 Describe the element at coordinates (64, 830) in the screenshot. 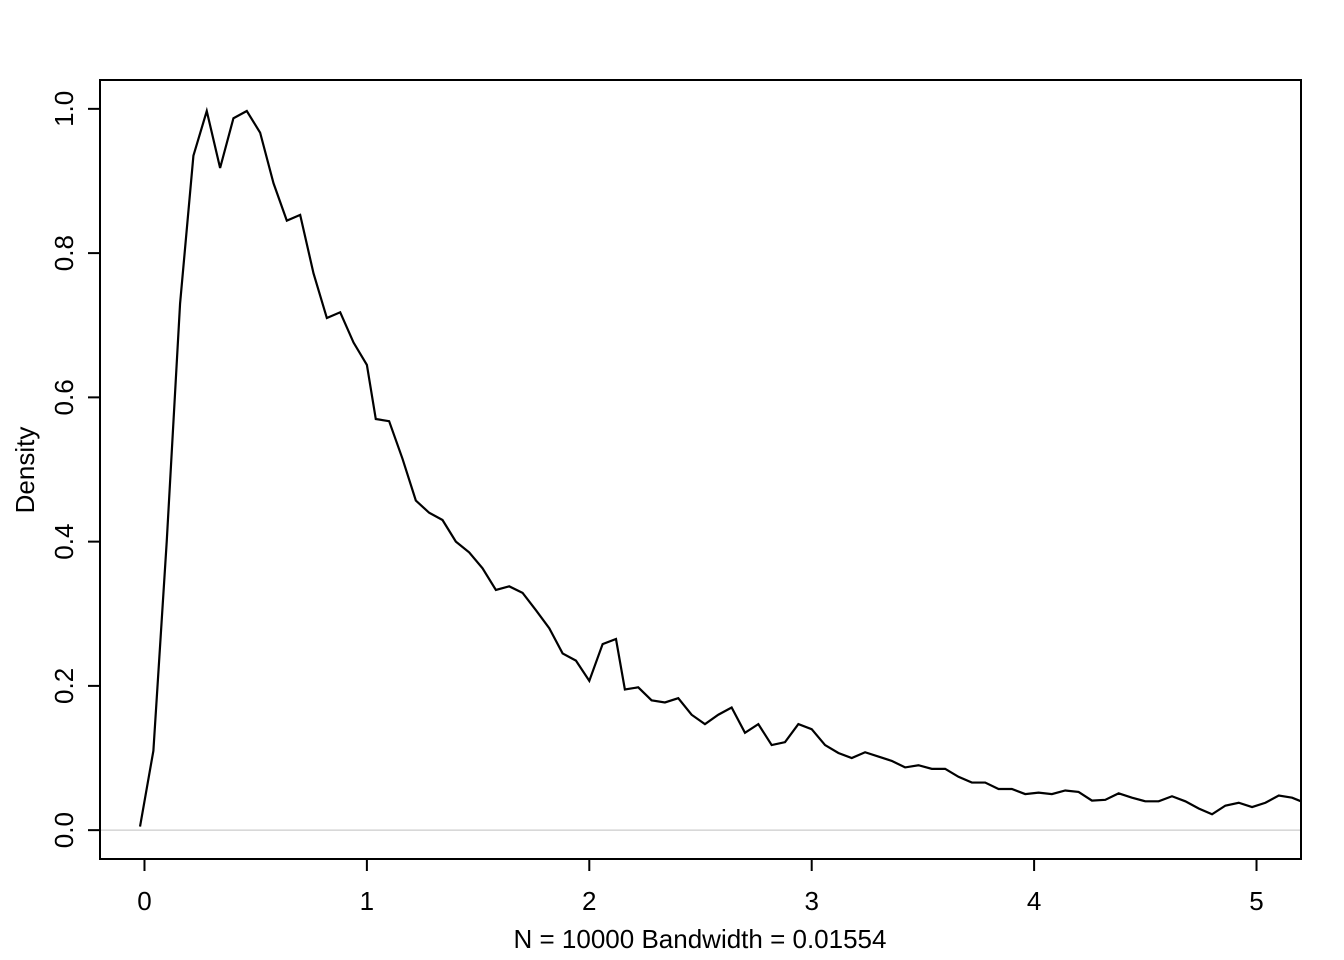

I see `y-tick-label: 0.0` at that location.